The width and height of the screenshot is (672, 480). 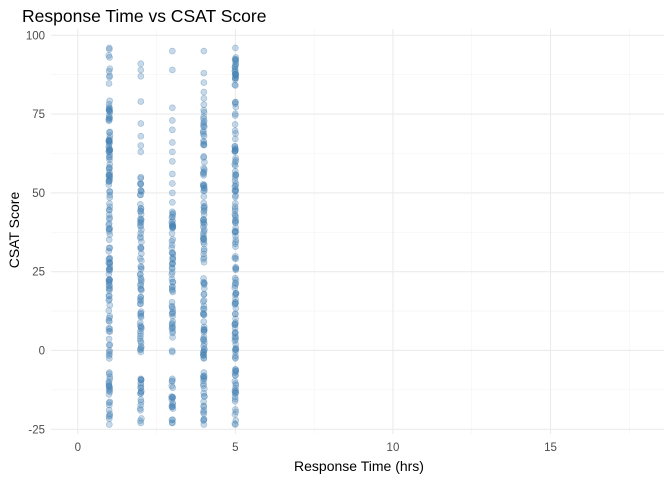 What do you see at coordinates (38, 194) in the screenshot?
I see `y-tick-label: 50` at bounding box center [38, 194].